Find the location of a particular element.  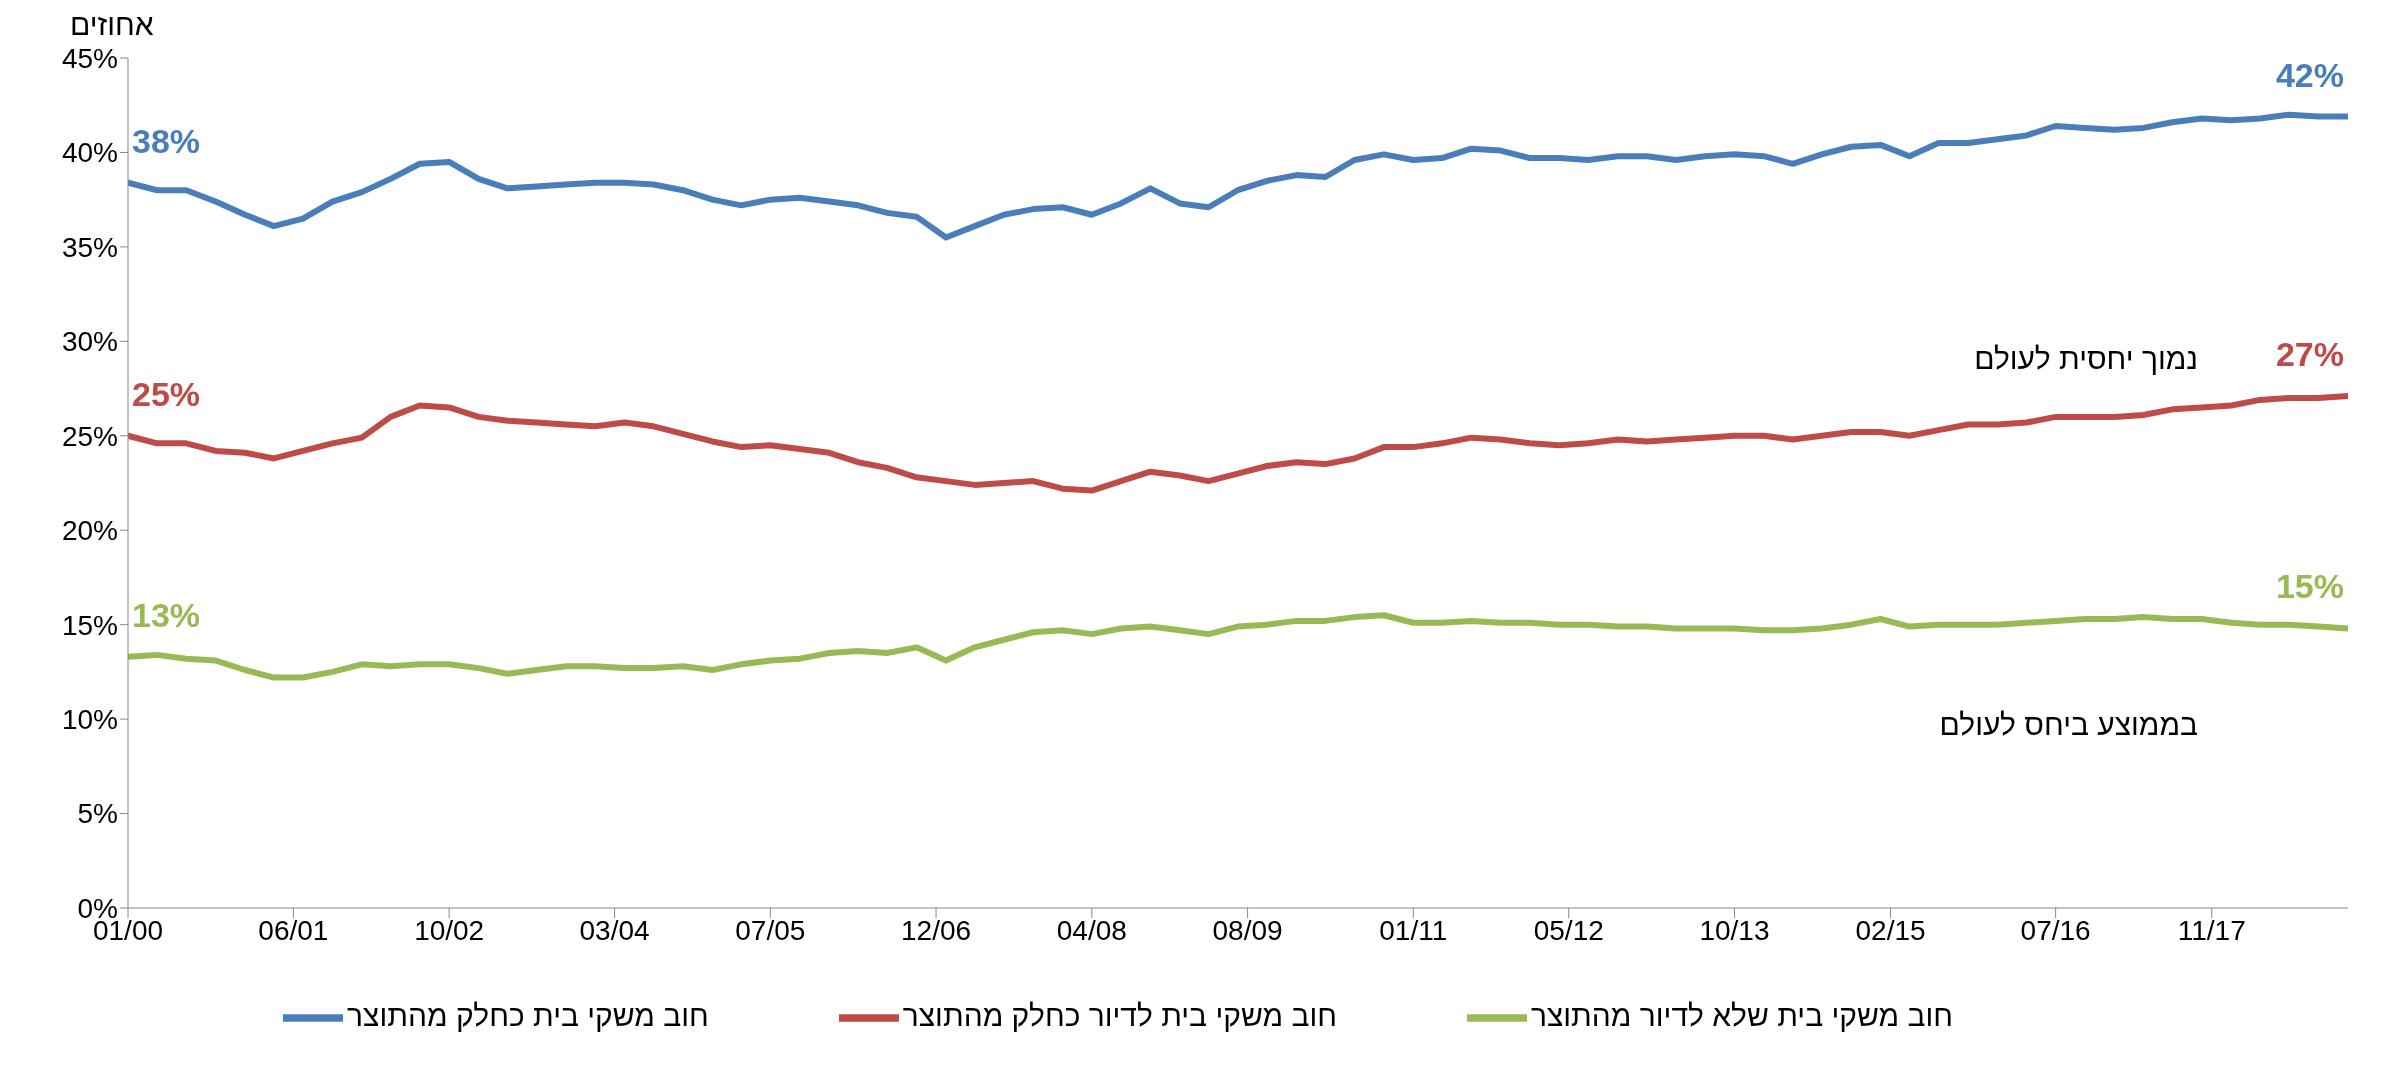

data-label: 13% is located at coordinates (166, 614).